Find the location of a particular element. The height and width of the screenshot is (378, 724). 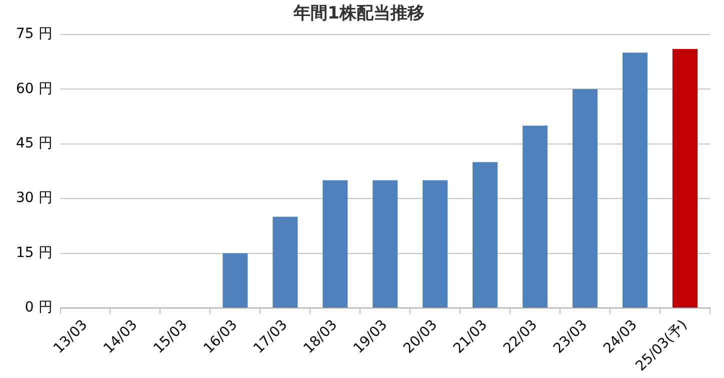

y-tick-label: 60 円 is located at coordinates (34, 88).